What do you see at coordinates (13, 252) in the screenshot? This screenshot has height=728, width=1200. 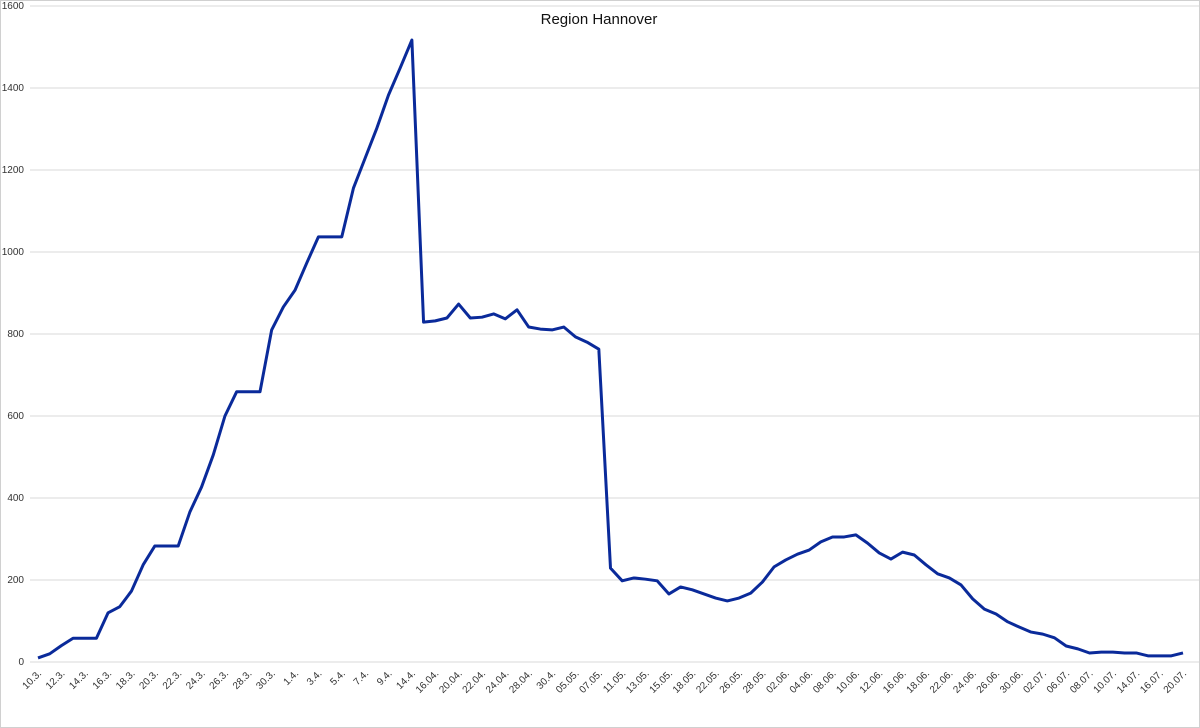 I see `y-tick-label: 1000` at bounding box center [13, 252].